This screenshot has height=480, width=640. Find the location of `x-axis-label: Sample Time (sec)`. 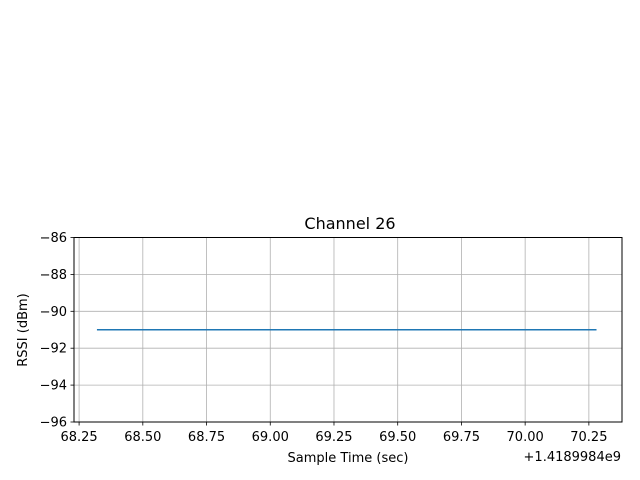

x-axis-label: Sample Time (sec) is located at coordinates (348, 458).